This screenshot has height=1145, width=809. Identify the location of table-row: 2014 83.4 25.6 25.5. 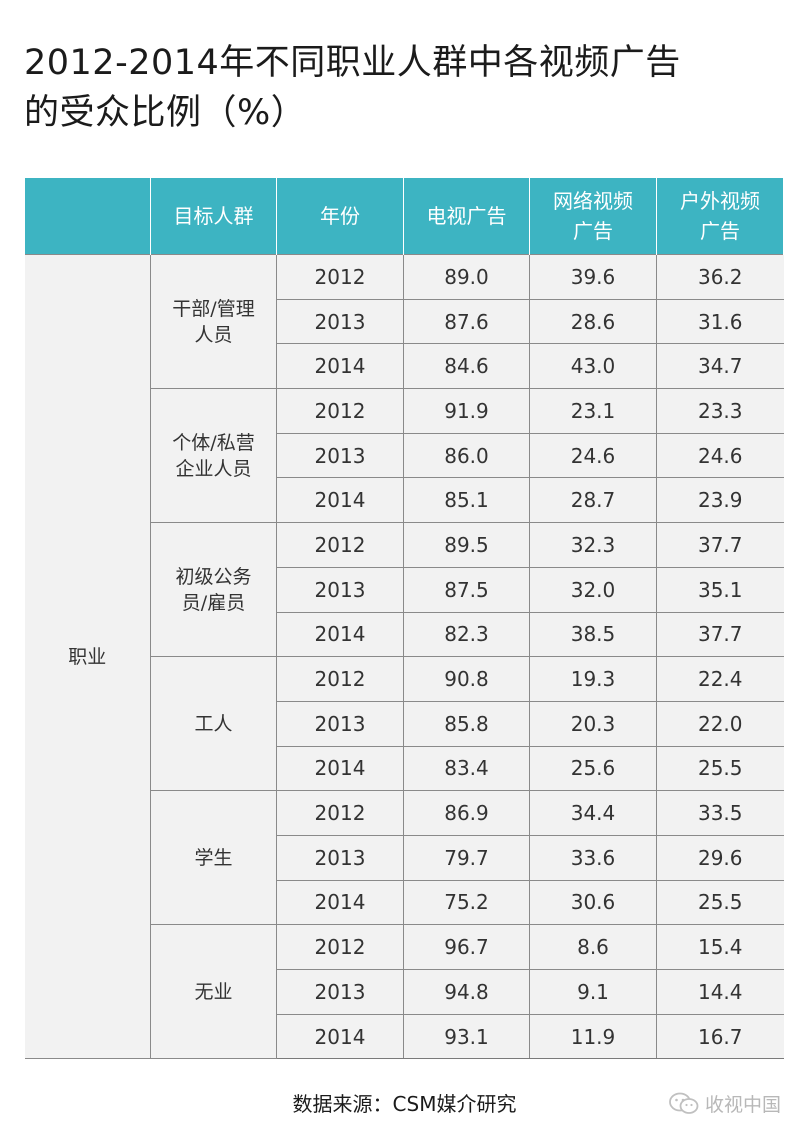
(404, 768).